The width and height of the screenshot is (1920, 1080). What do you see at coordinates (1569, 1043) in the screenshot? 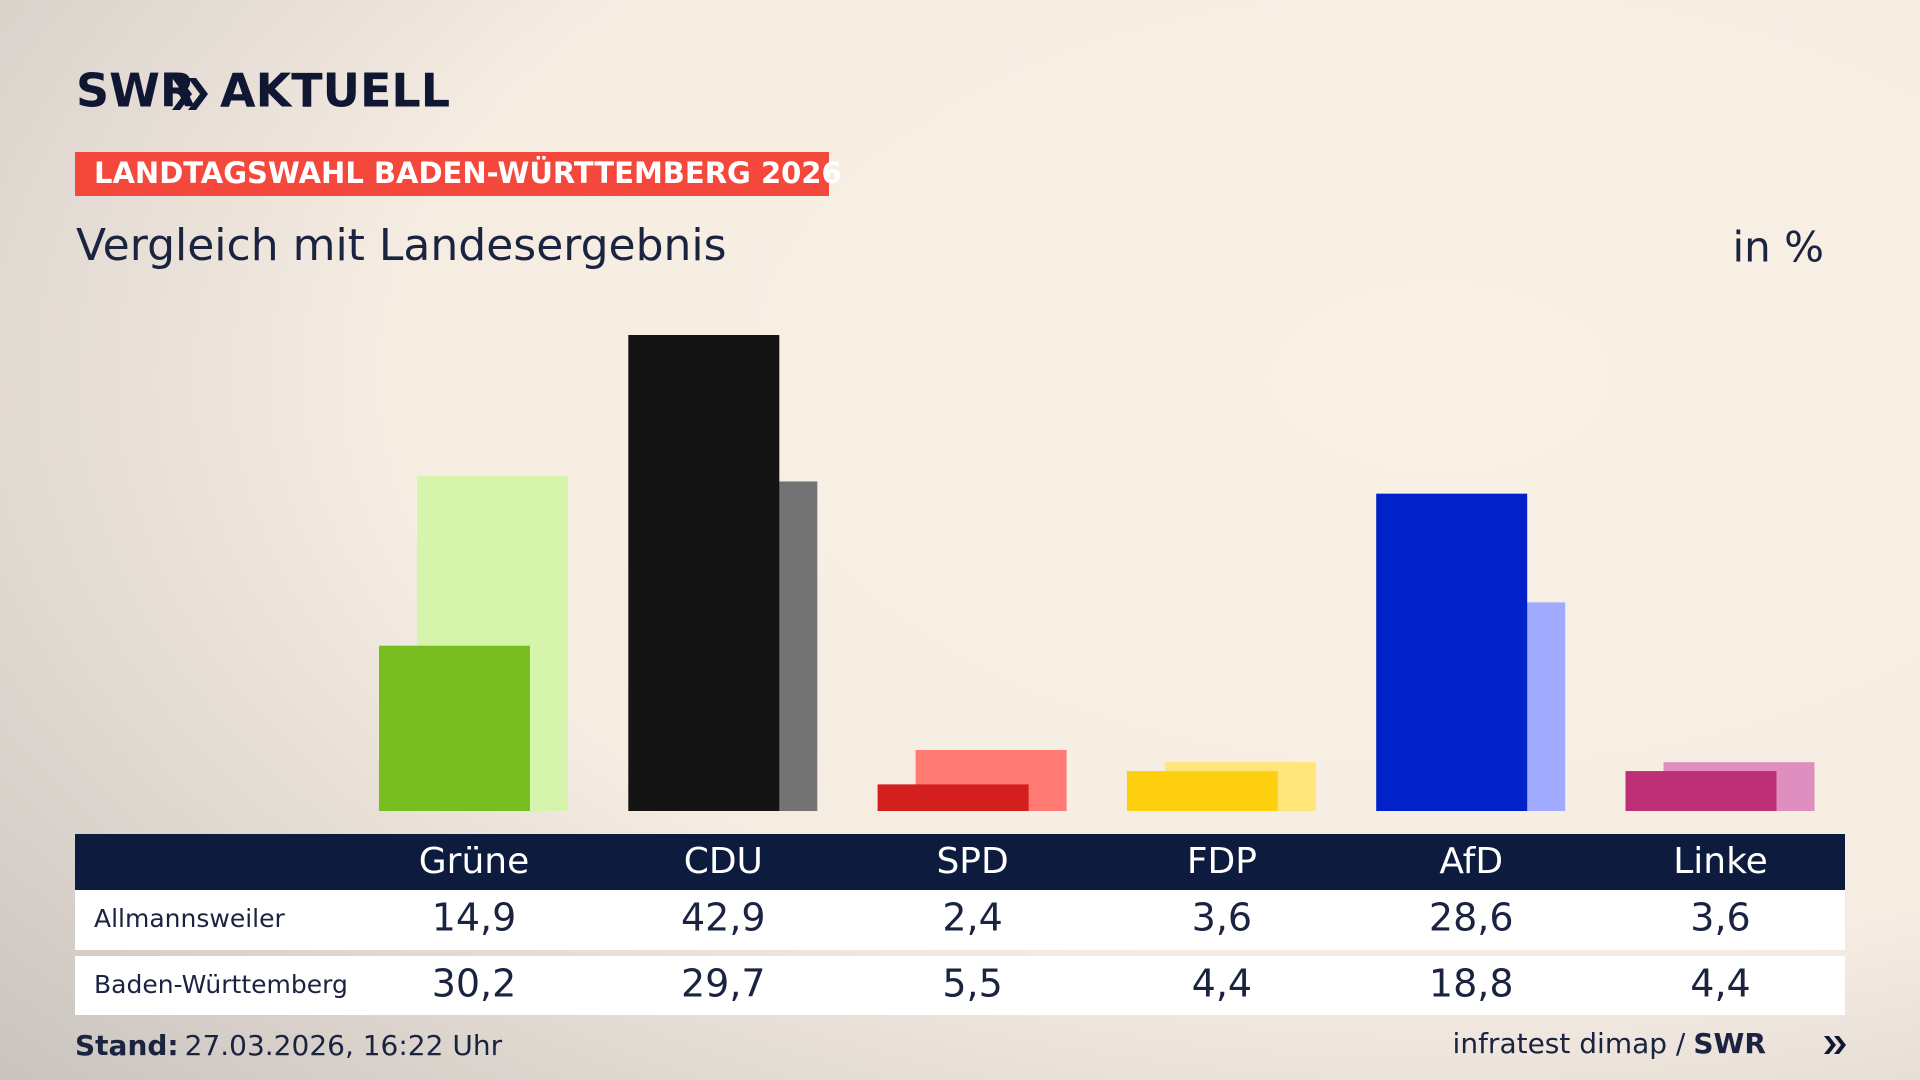
I see `source: infratest dimap /` at bounding box center [1569, 1043].